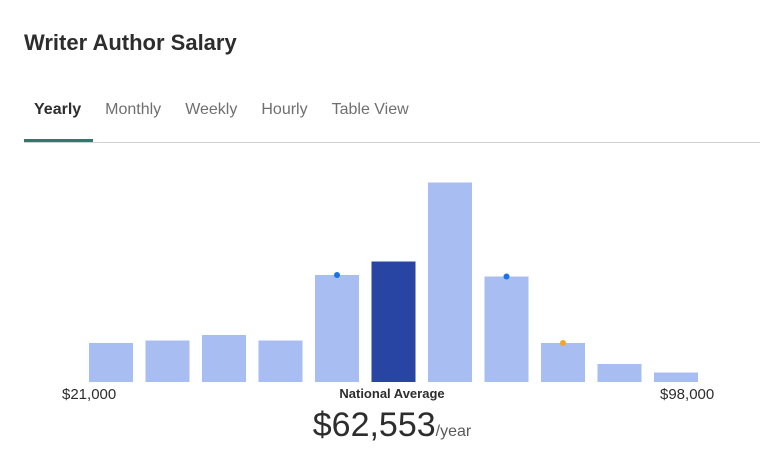 This screenshot has width=768, height=451. What do you see at coordinates (453, 431) in the screenshot?
I see `average-unit: /year` at bounding box center [453, 431].